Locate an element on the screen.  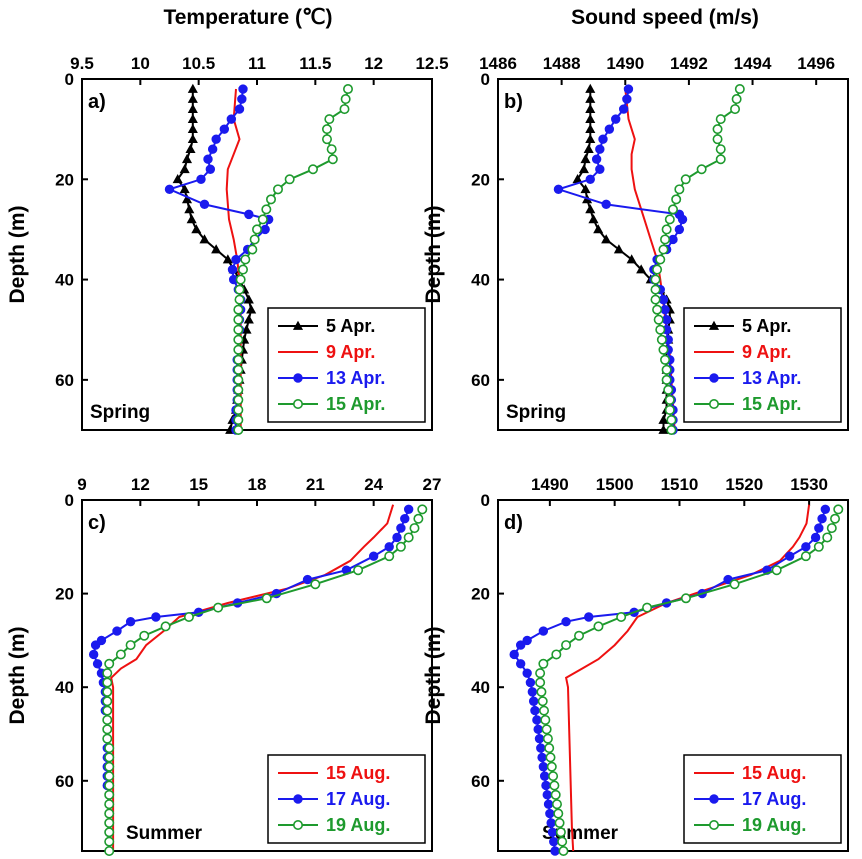
series-line is located at coordinates (687, 678).